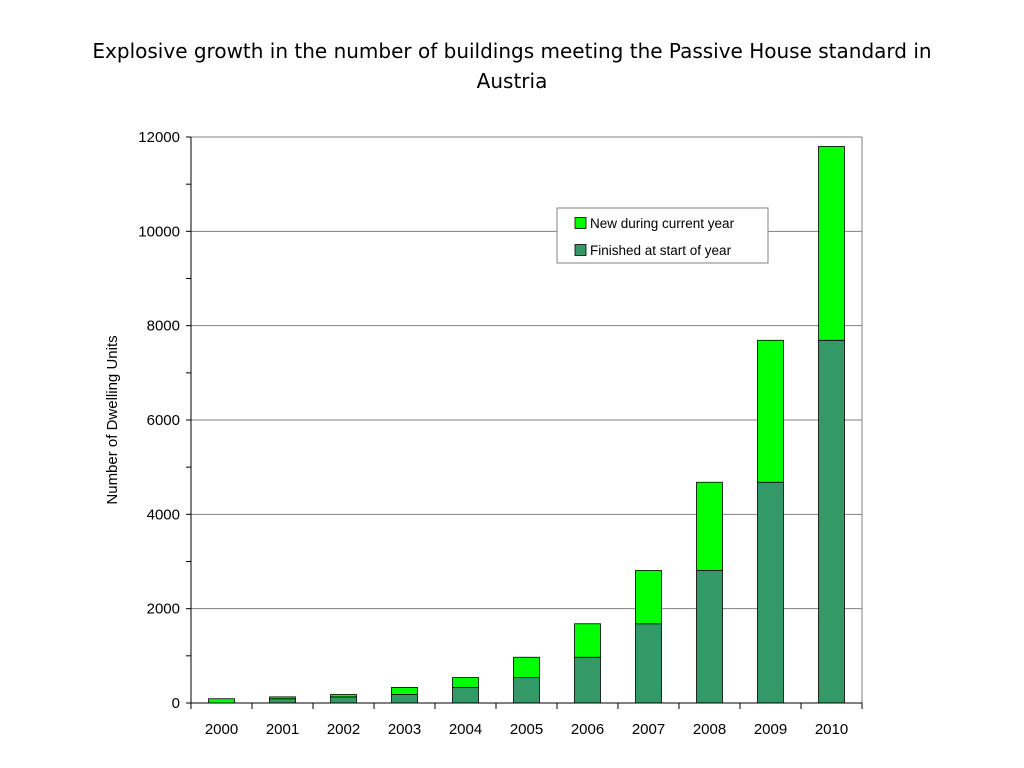 The height and width of the screenshot is (768, 1024). What do you see at coordinates (159, 137) in the screenshot?
I see `y-tick-label: 12000` at bounding box center [159, 137].